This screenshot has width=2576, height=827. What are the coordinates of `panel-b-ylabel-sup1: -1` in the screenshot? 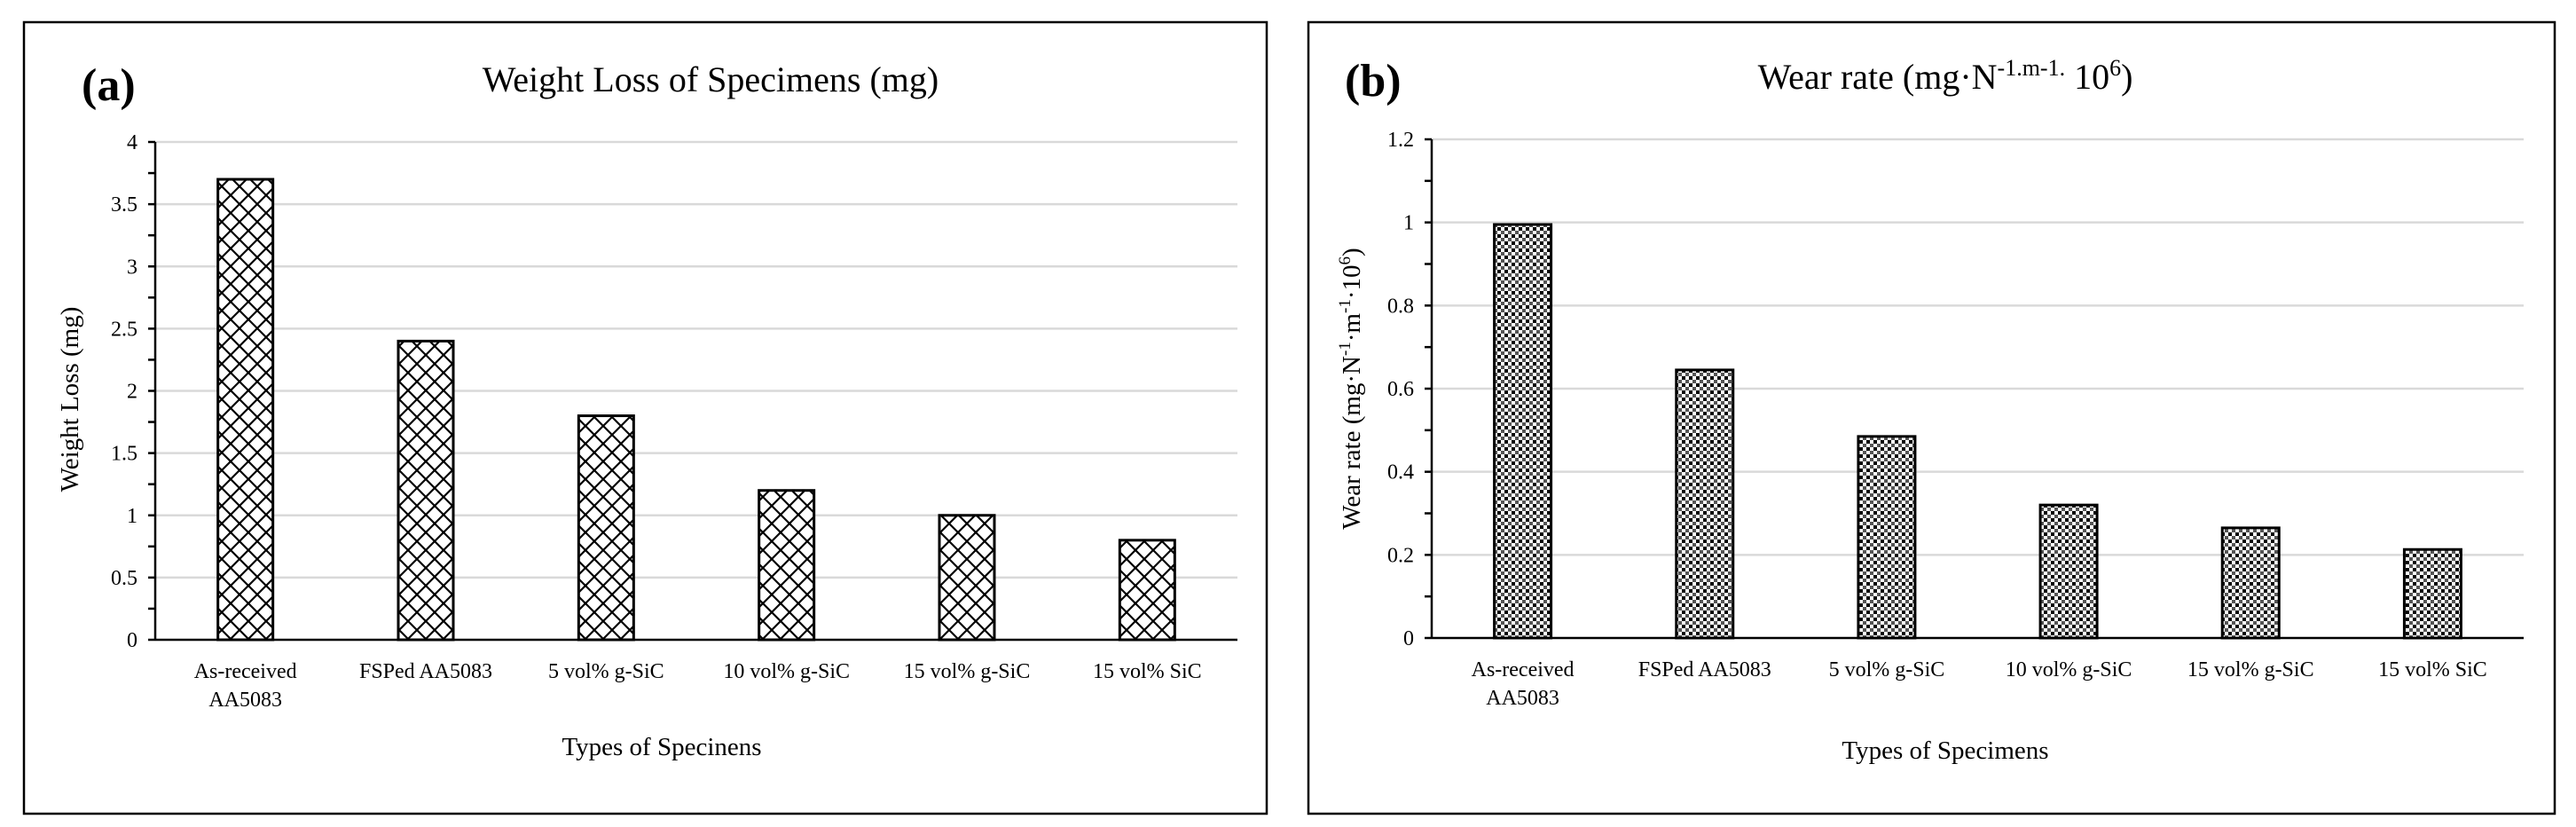 It's located at (1345, 349).